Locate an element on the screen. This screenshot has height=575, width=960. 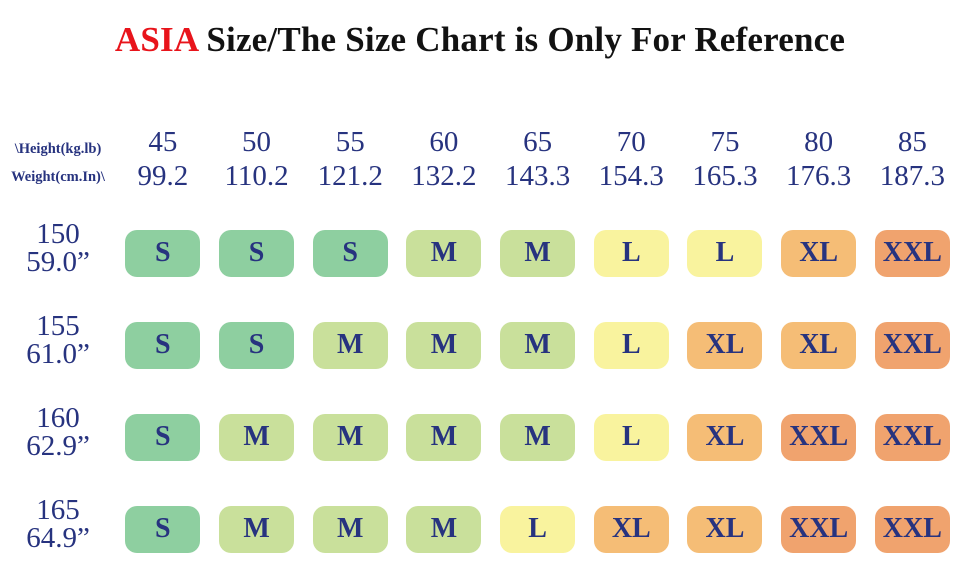
column-weight-kg: 75 is located at coordinates (725, 142).